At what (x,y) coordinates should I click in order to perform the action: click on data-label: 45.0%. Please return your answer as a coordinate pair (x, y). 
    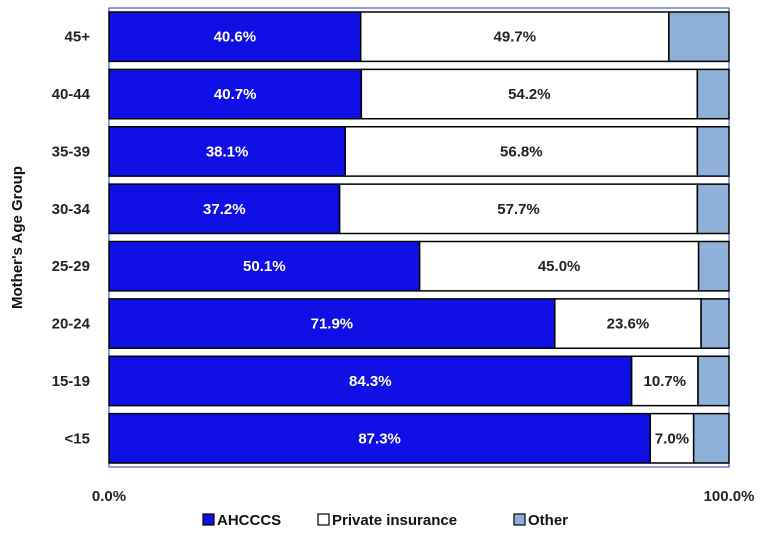
    Looking at the image, I should click on (559, 266).